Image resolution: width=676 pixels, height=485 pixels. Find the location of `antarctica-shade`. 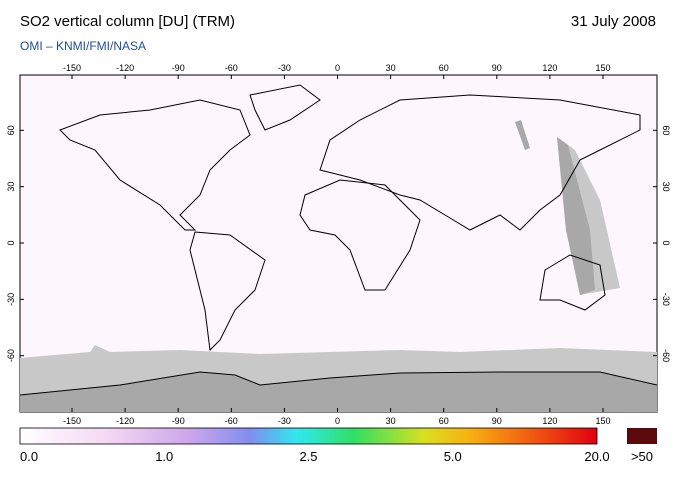

antarctica-shade is located at coordinates (338, 392).